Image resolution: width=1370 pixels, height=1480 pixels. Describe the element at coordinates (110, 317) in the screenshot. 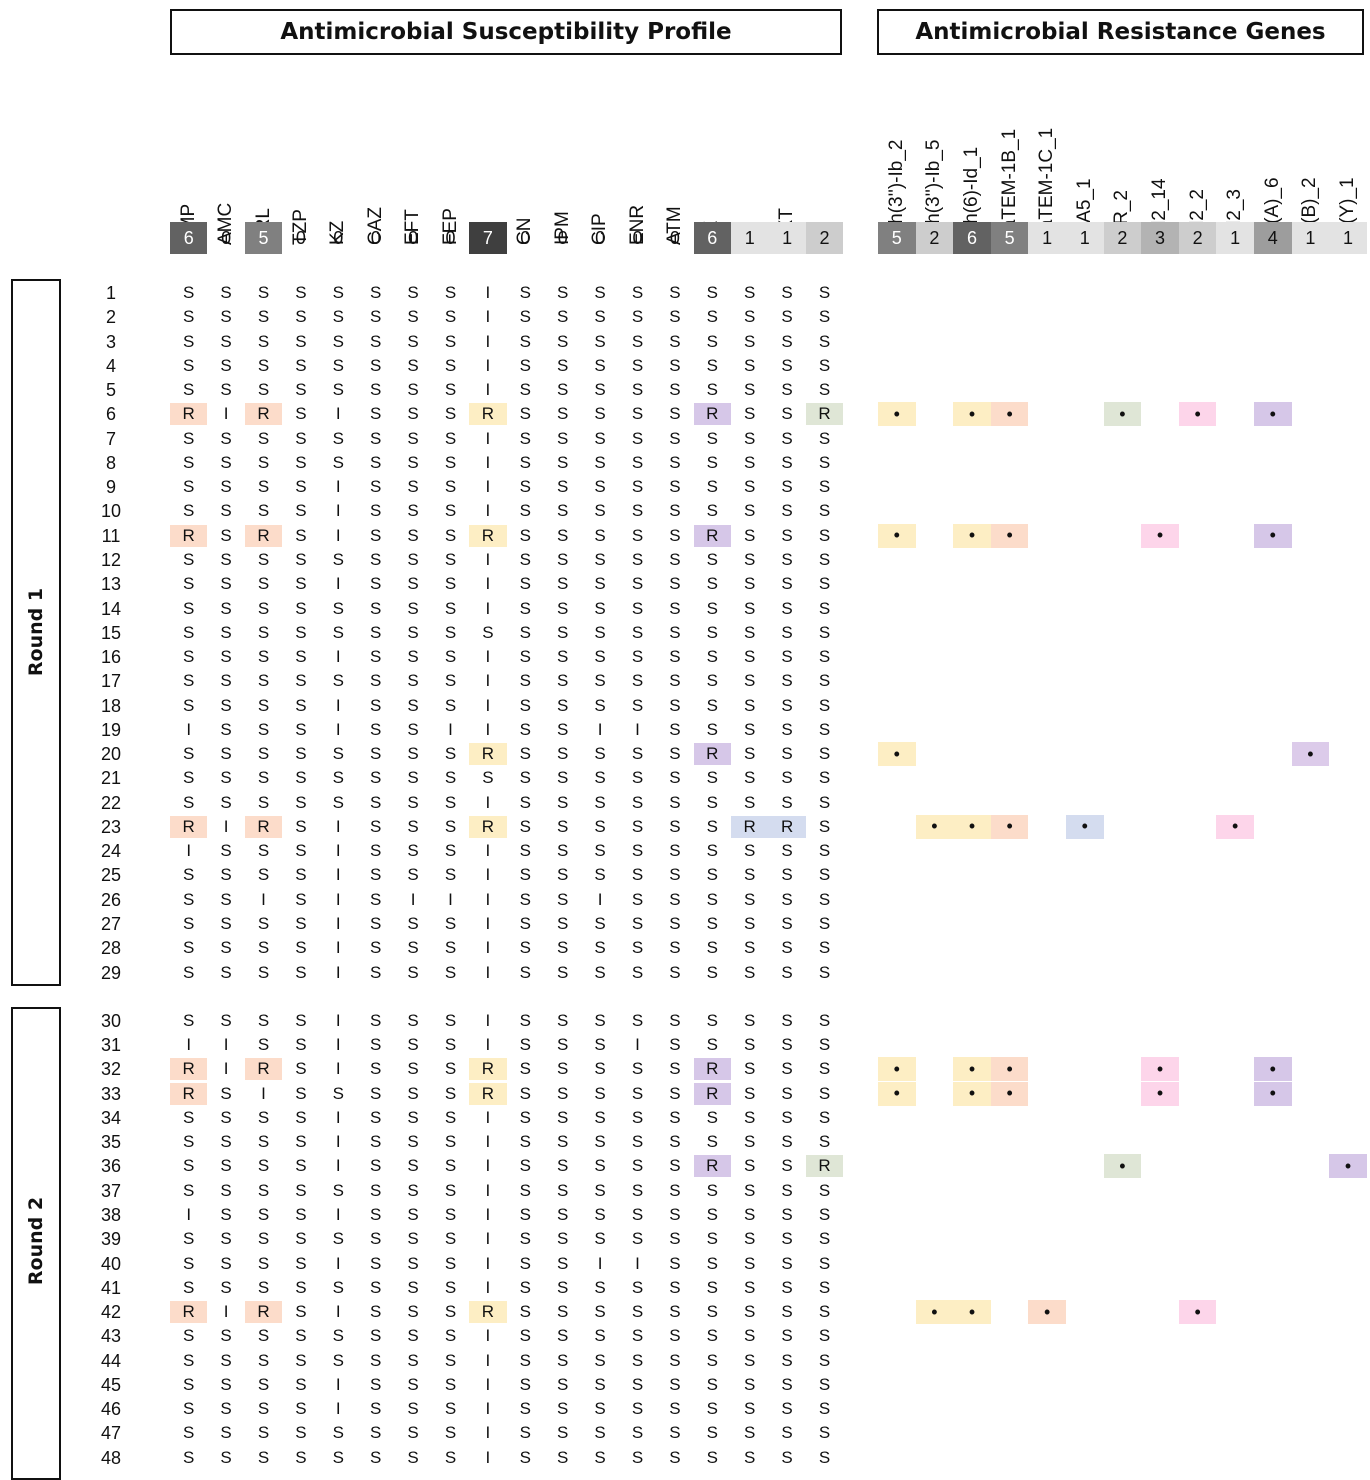

I see `isolate-number: 2` at that location.